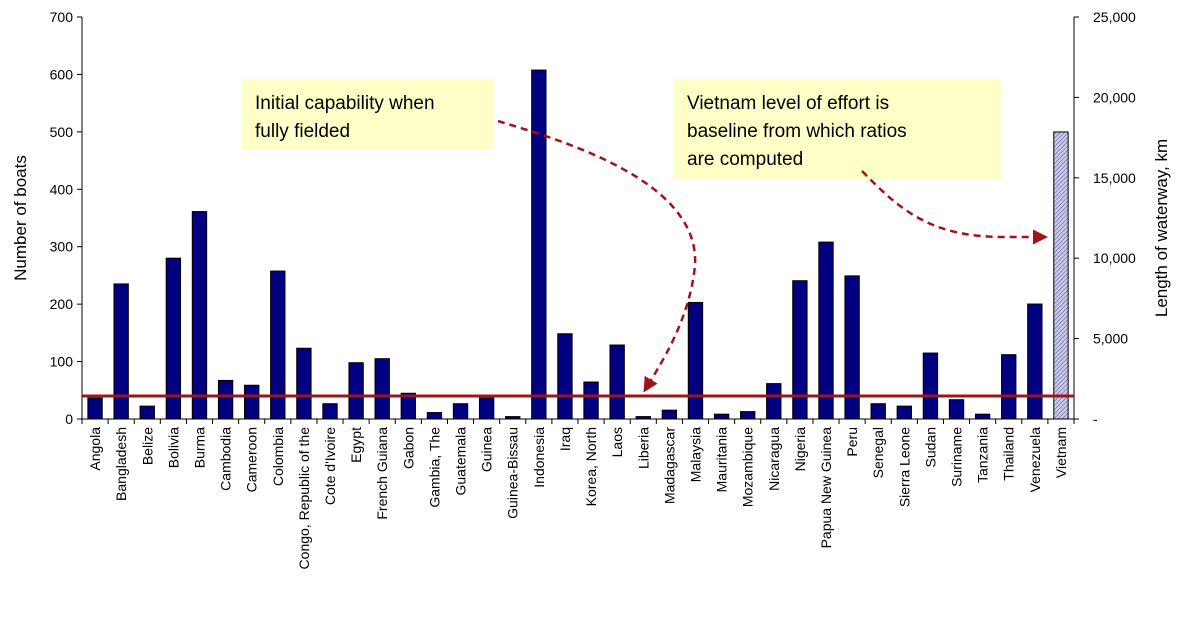 This screenshot has height=631, width=1185. What do you see at coordinates (62, 304) in the screenshot?
I see `left-tick-label: 200` at bounding box center [62, 304].